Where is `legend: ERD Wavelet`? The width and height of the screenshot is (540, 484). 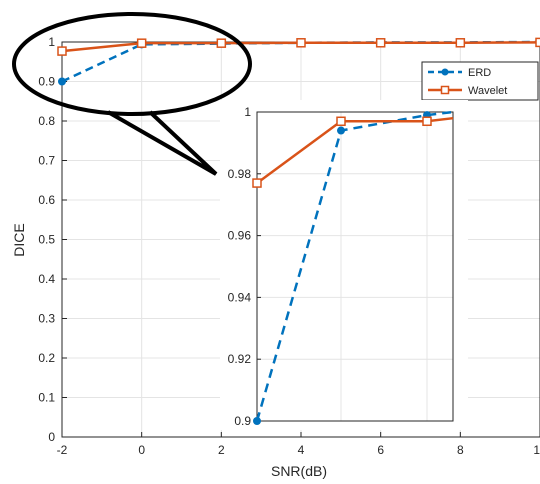
legend: ERD Wavelet is located at coordinates (480, 81).